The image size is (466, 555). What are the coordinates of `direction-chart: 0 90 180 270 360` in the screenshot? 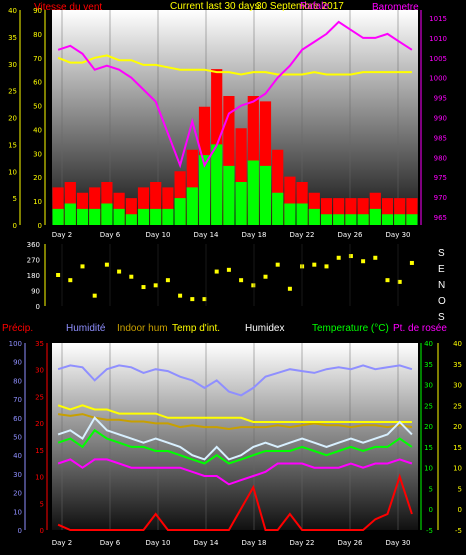 It's located at (220, 276).